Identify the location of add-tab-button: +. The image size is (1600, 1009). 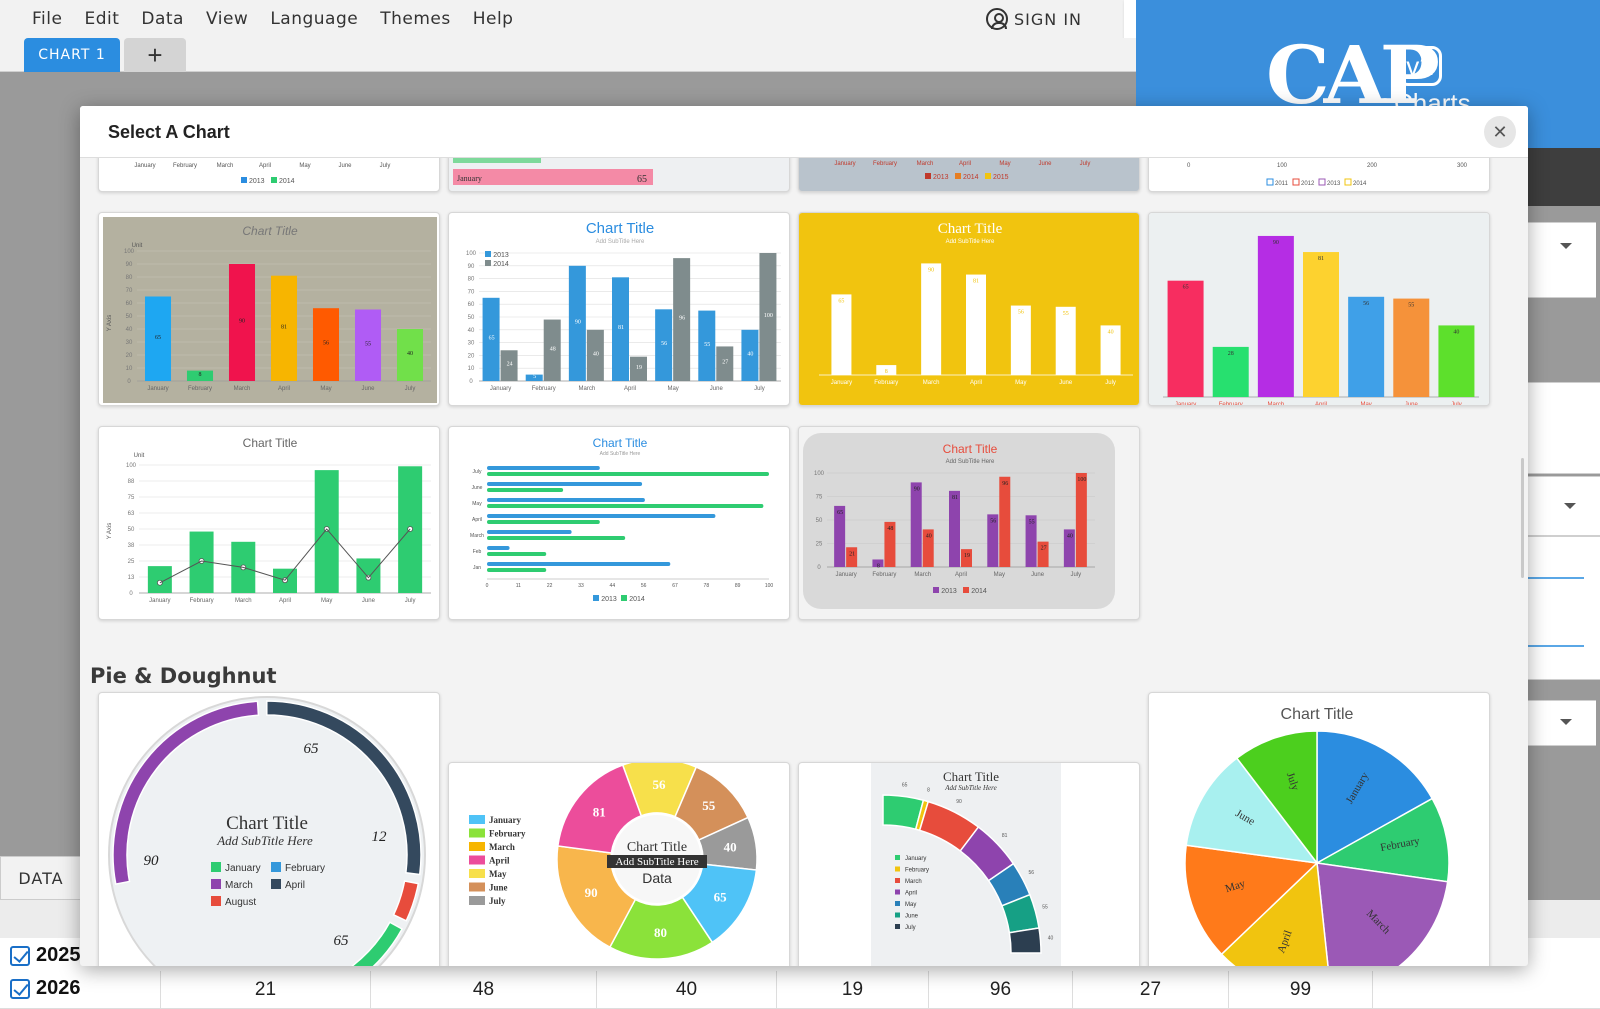
(155, 55).